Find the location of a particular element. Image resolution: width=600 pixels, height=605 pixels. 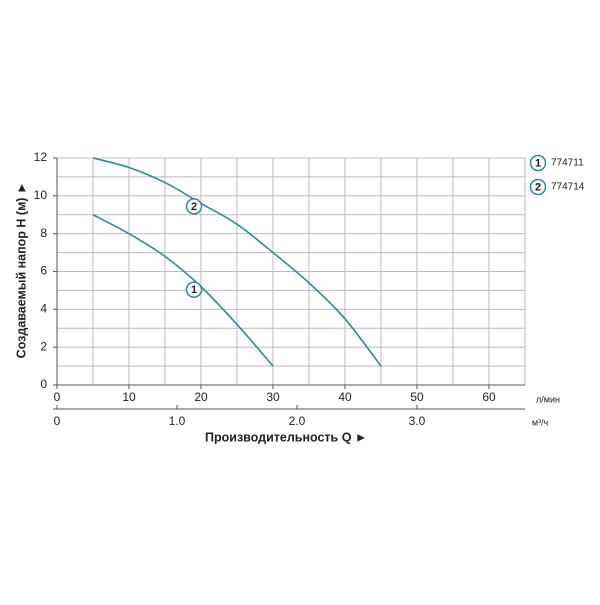

x-tick-label: 30 is located at coordinates (273, 397).